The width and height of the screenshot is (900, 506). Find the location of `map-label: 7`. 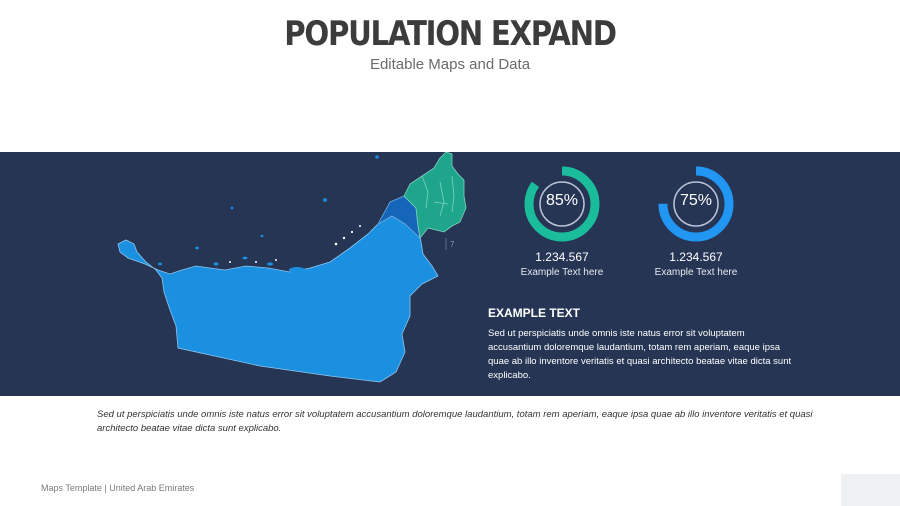

map-label: 7 is located at coordinates (452, 244).